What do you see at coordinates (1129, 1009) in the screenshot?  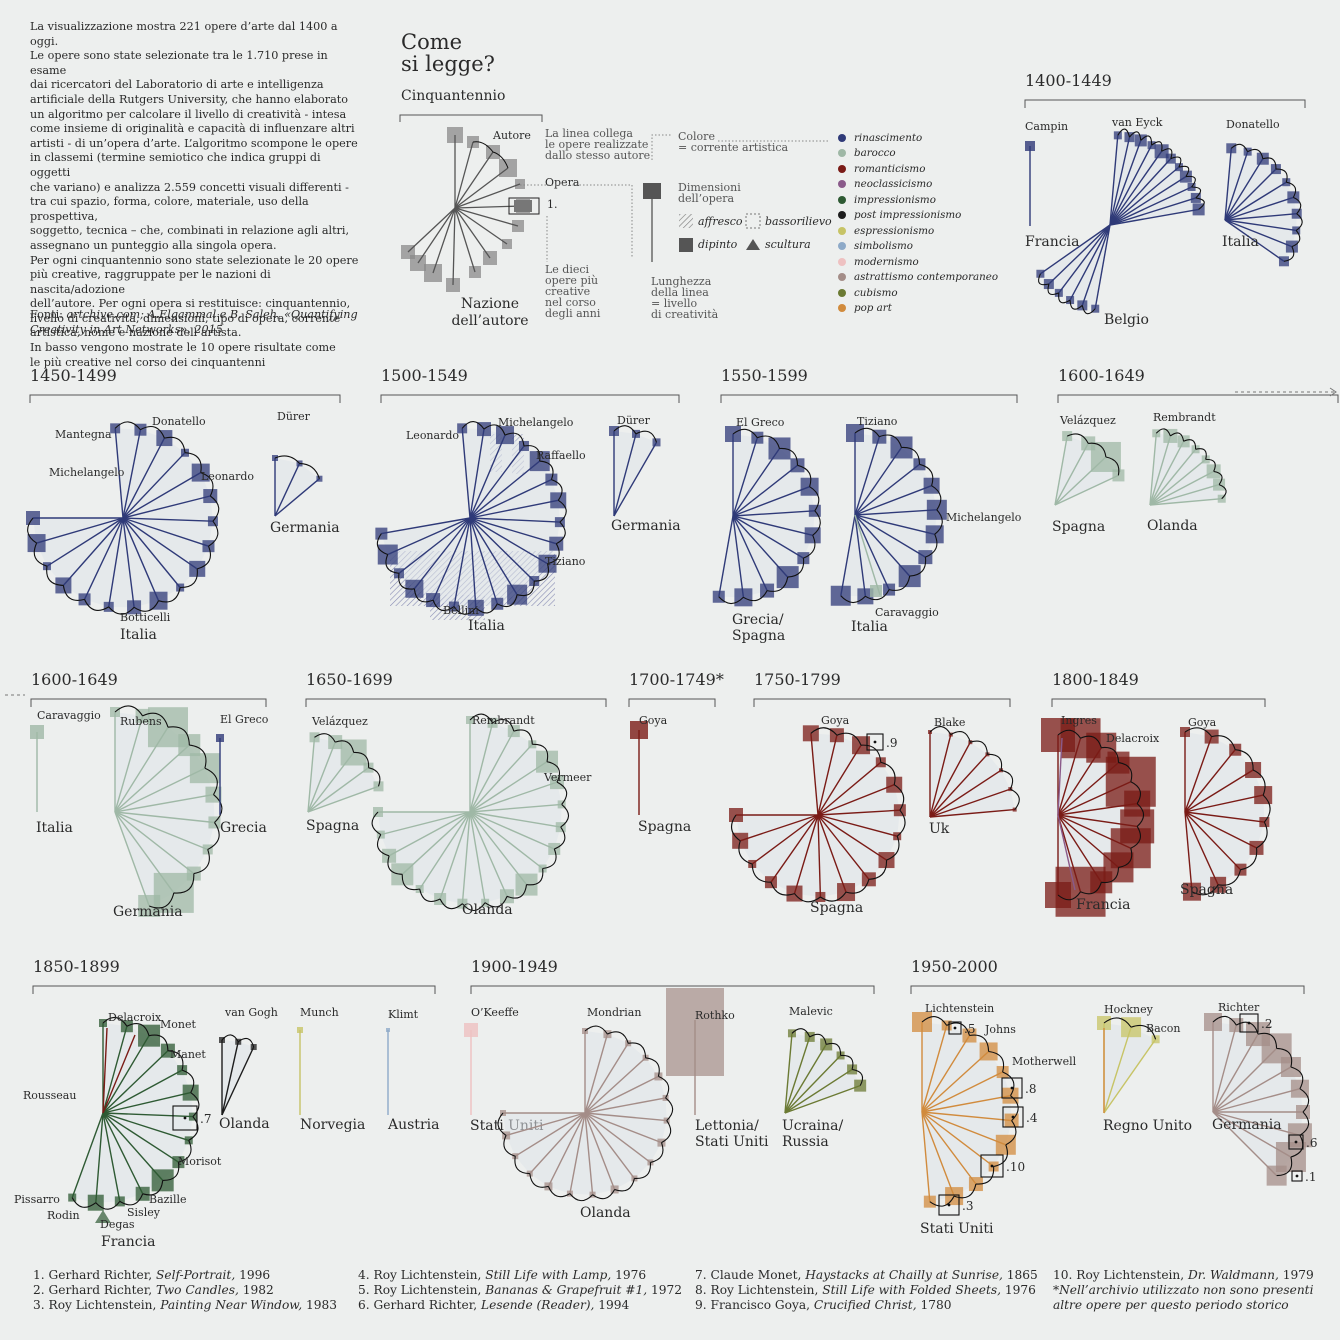 I see `artist-label: Hockney` at bounding box center [1129, 1009].